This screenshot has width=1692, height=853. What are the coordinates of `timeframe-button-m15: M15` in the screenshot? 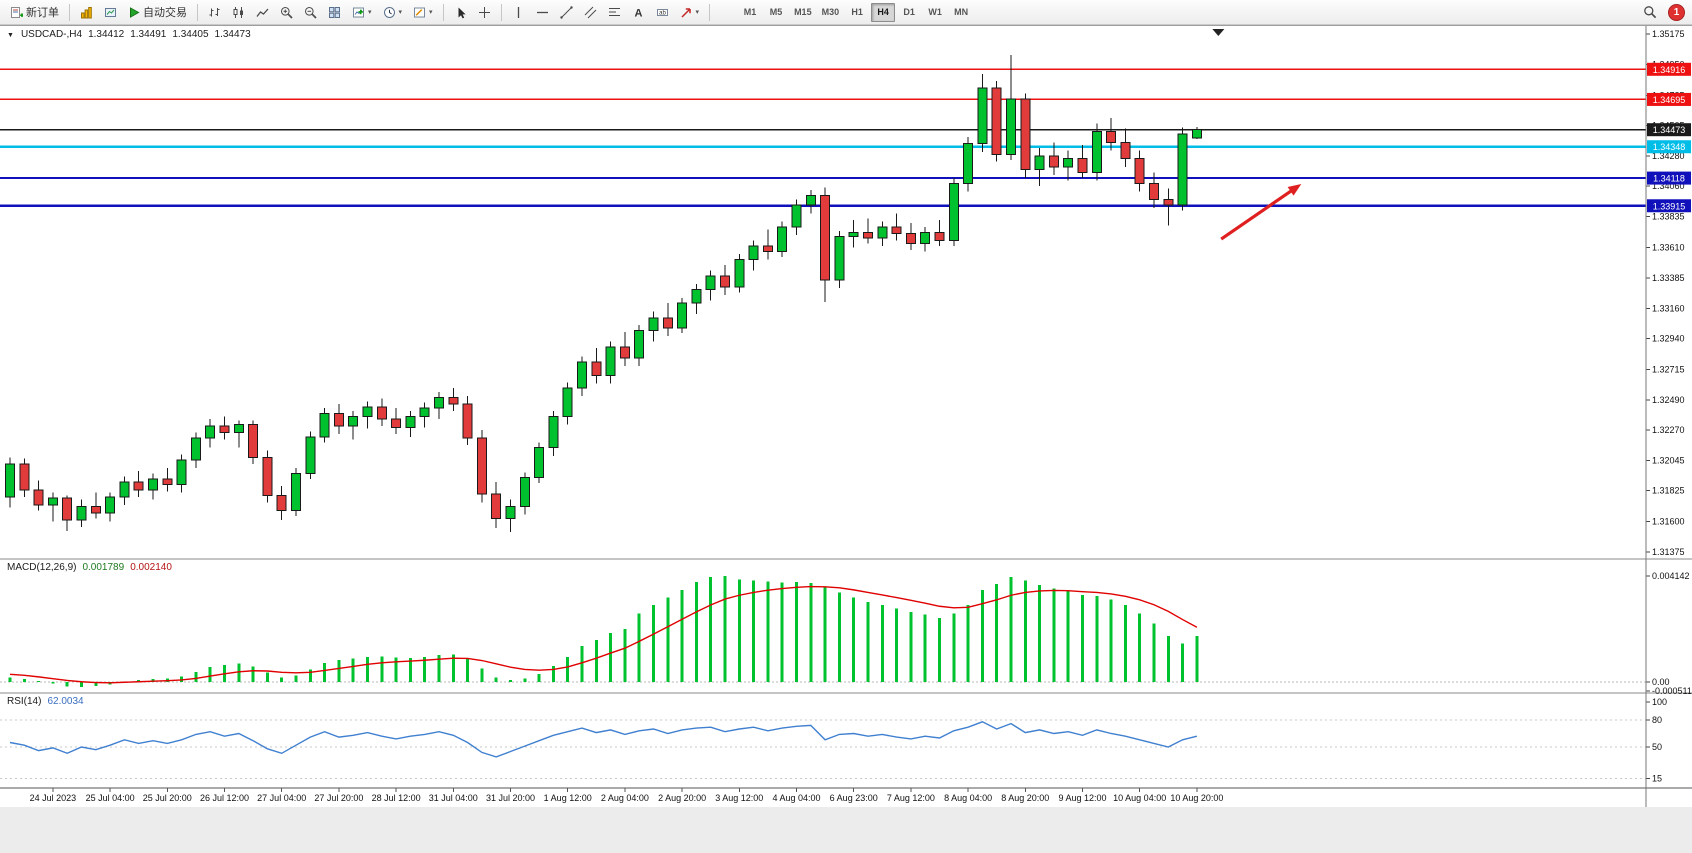 It's located at (803, 12).